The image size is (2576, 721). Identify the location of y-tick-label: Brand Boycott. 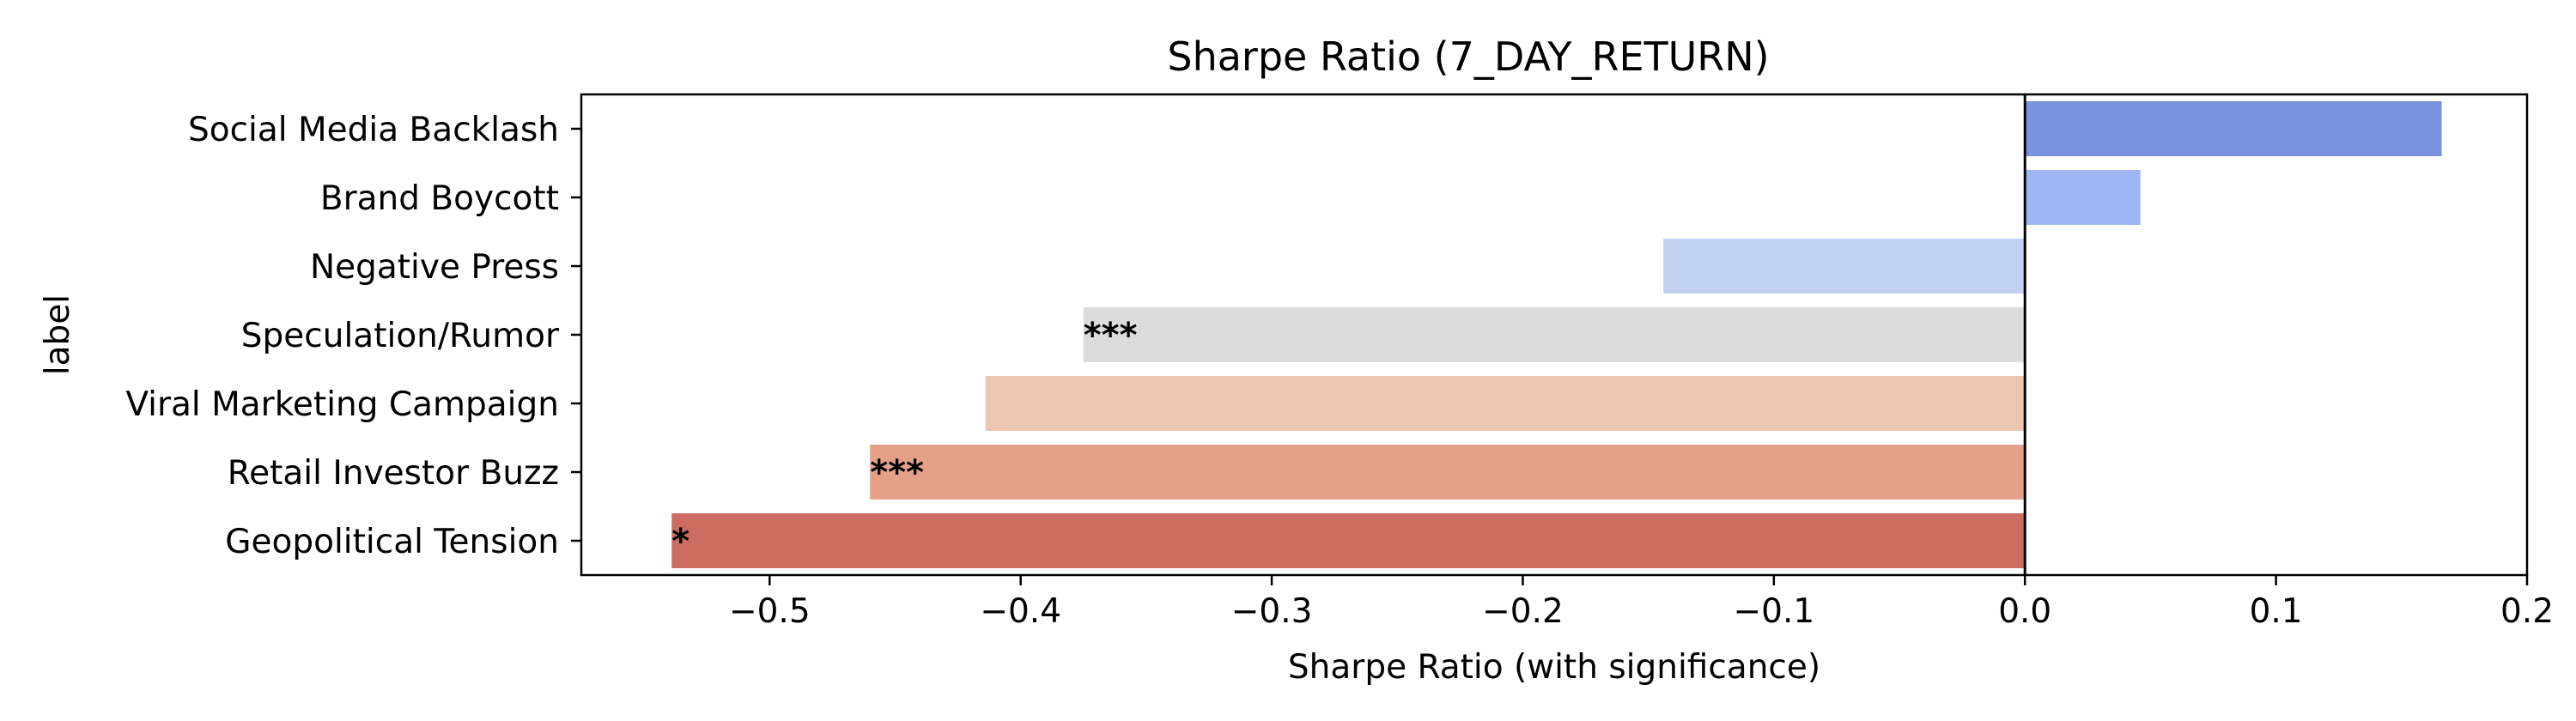
(440, 198).